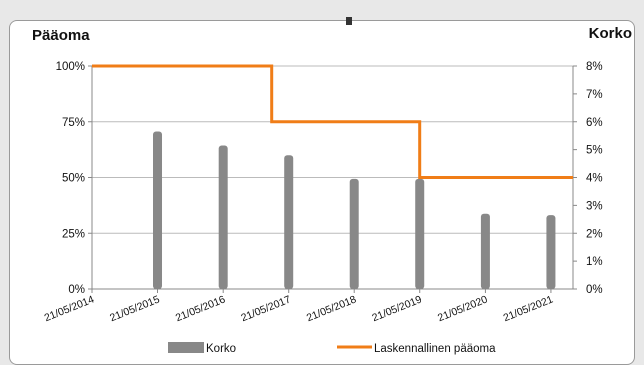 This screenshot has height=365, width=644. I want to click on left-tick-label: 100%, so click(70, 67).